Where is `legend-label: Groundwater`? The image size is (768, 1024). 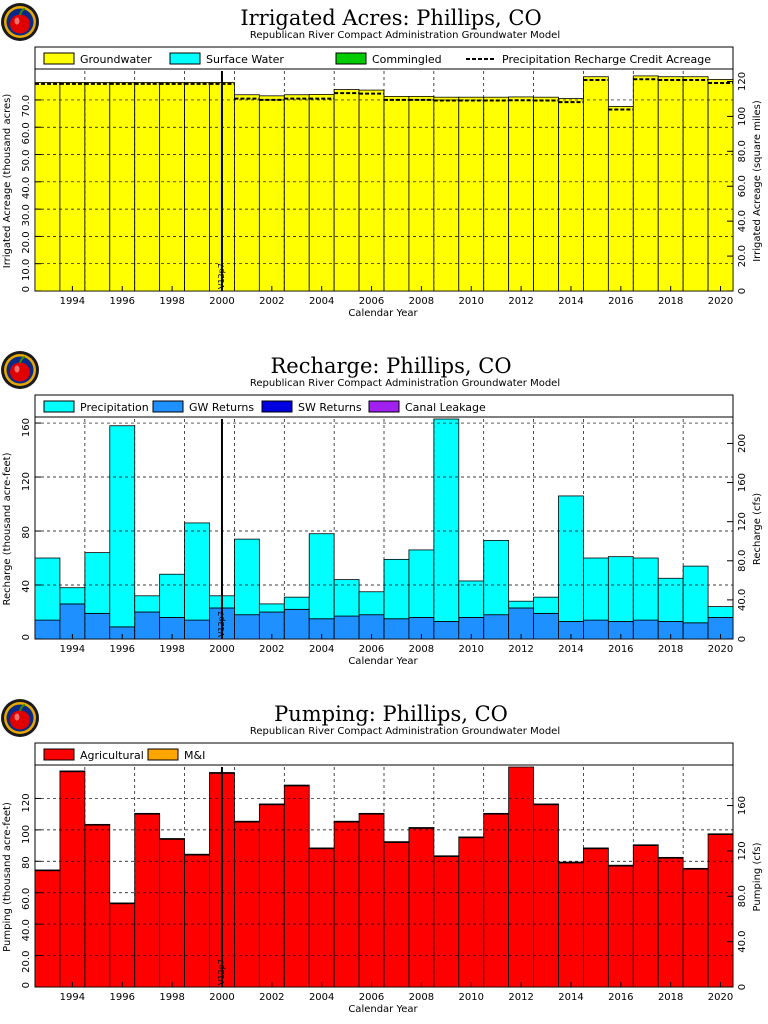 legend-label: Groundwater is located at coordinates (116, 59).